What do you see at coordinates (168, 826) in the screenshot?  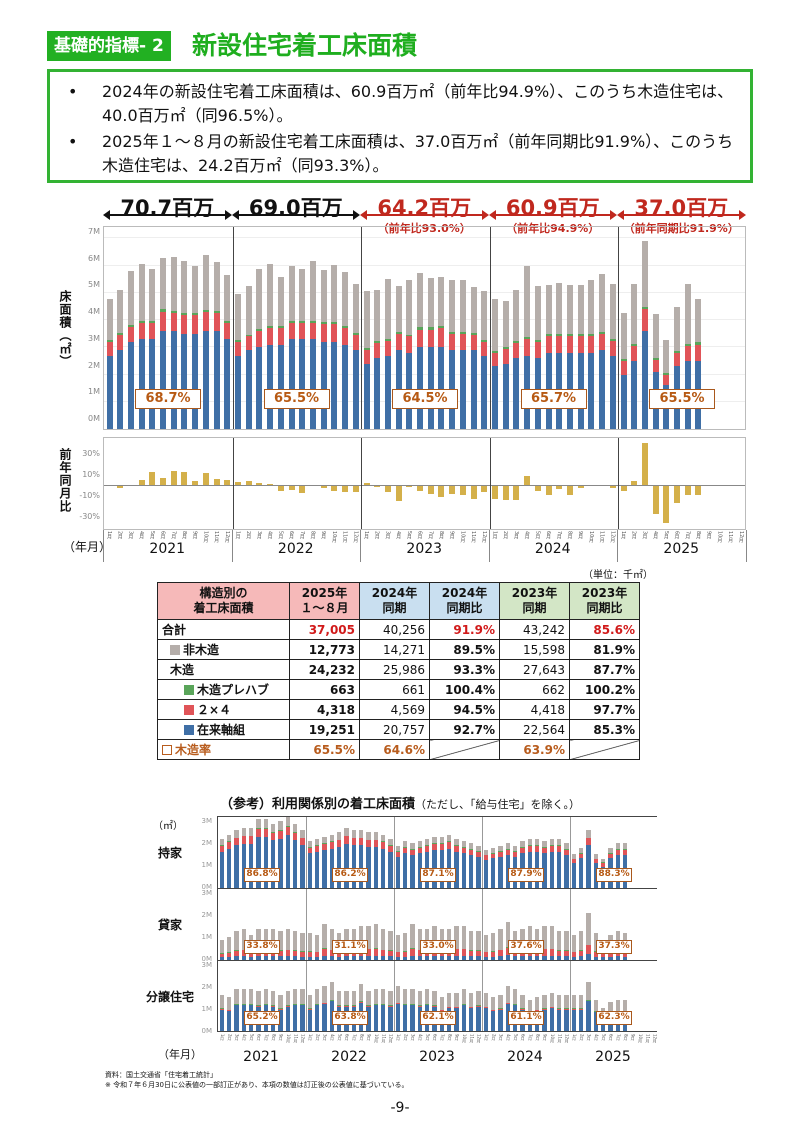 I see `reference-unit: （㎡）` at bounding box center [168, 826].